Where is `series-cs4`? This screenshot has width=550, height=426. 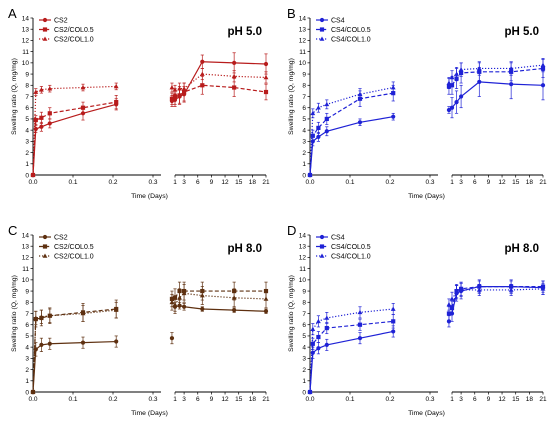
series-cs4 is located at coordinates (426, 122).